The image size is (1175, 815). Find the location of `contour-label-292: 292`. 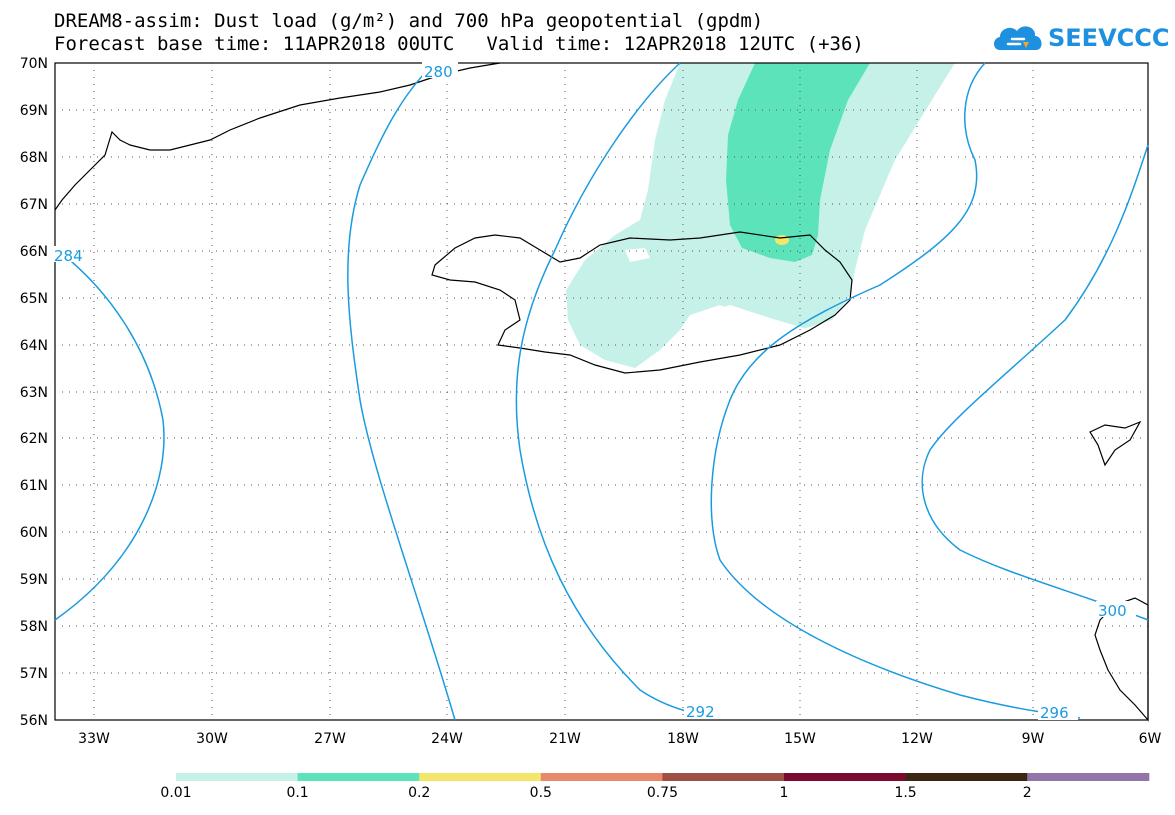

contour-label-292: 292 is located at coordinates (700, 712).